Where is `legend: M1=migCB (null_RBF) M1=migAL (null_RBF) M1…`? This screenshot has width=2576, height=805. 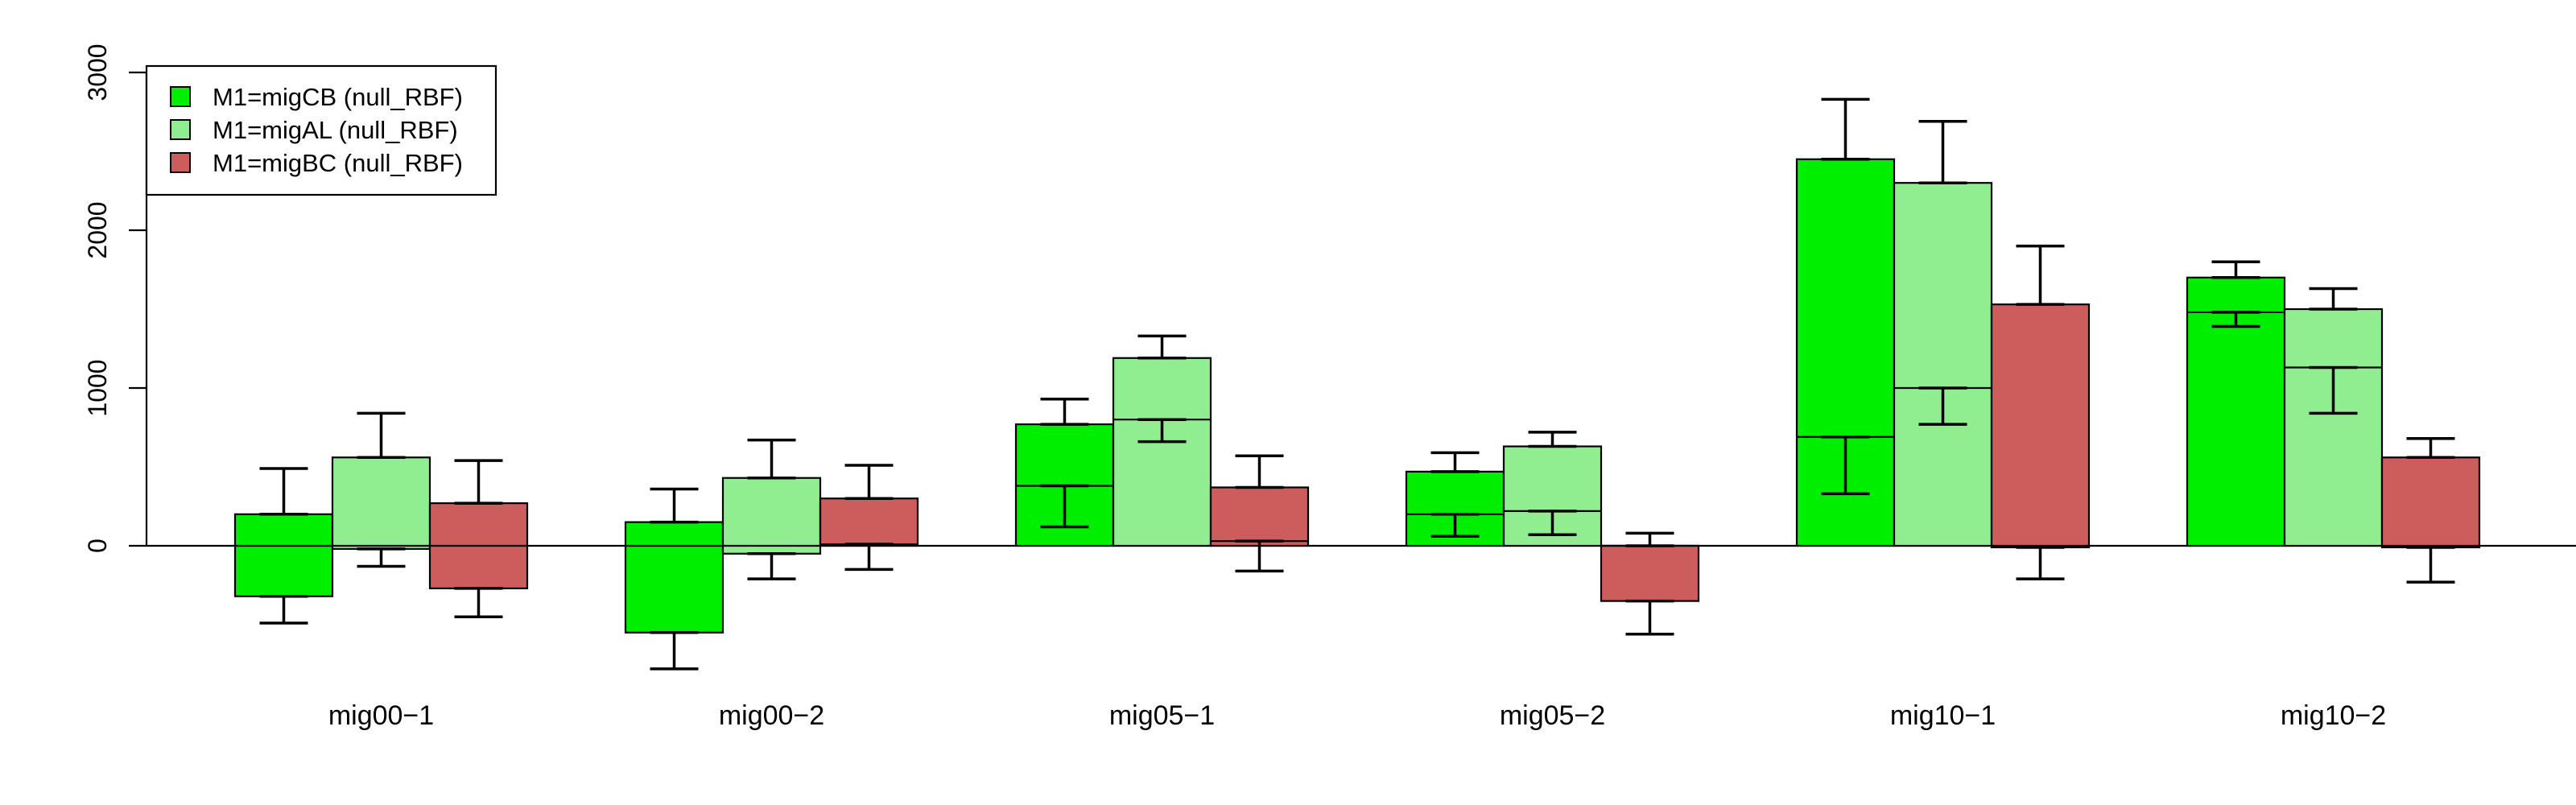
legend: M1=migCB (null_RBF) M1=migAL (null_RBF) M1… is located at coordinates (321, 130).